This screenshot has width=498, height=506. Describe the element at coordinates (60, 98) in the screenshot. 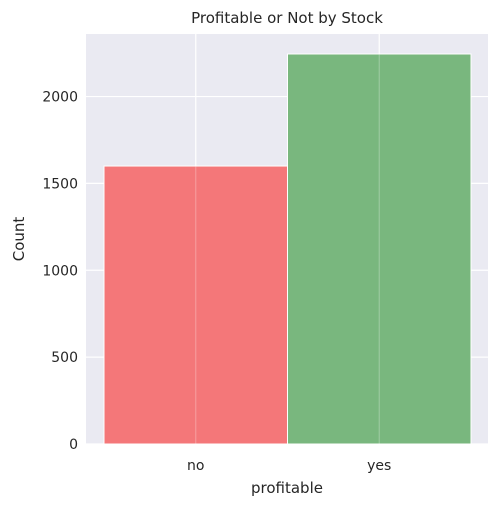

I see `y-tick-label: 2000` at that location.